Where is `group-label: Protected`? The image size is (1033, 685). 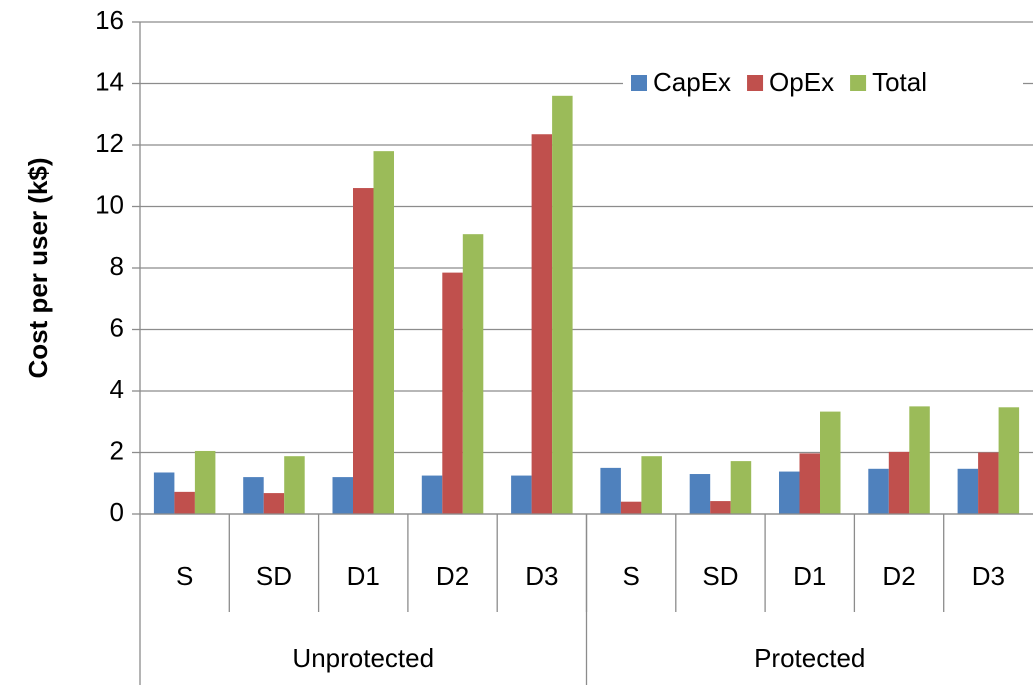 group-label: Protected is located at coordinates (809, 658).